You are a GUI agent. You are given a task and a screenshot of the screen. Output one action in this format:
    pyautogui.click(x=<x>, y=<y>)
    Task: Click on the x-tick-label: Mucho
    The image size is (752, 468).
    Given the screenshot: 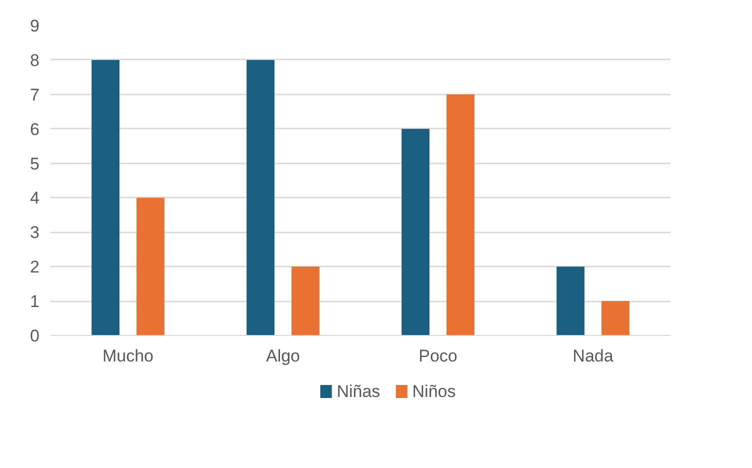 What is the action you would take?
    pyautogui.click(x=128, y=356)
    